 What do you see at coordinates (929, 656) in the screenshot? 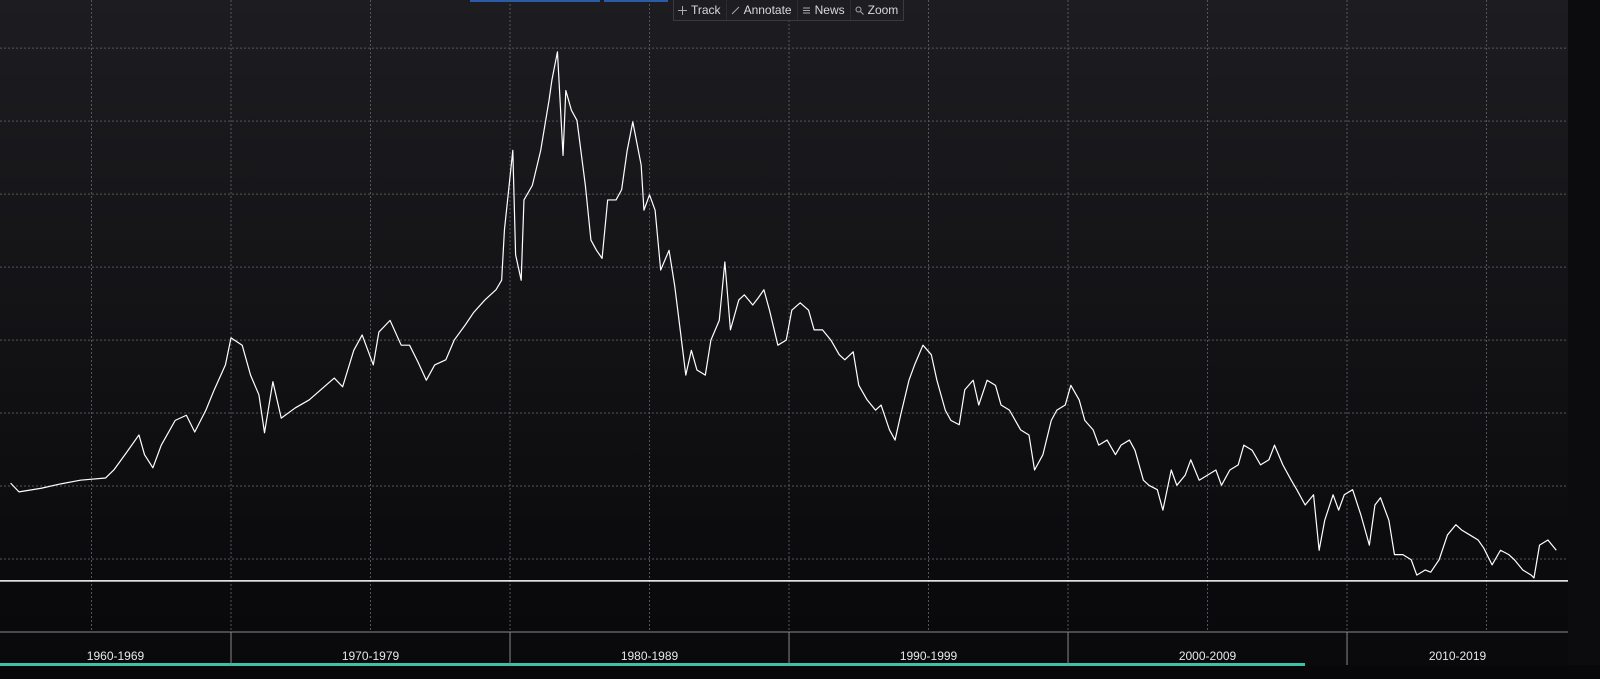
I see `x-band-label: 1990-1999` at bounding box center [929, 656].